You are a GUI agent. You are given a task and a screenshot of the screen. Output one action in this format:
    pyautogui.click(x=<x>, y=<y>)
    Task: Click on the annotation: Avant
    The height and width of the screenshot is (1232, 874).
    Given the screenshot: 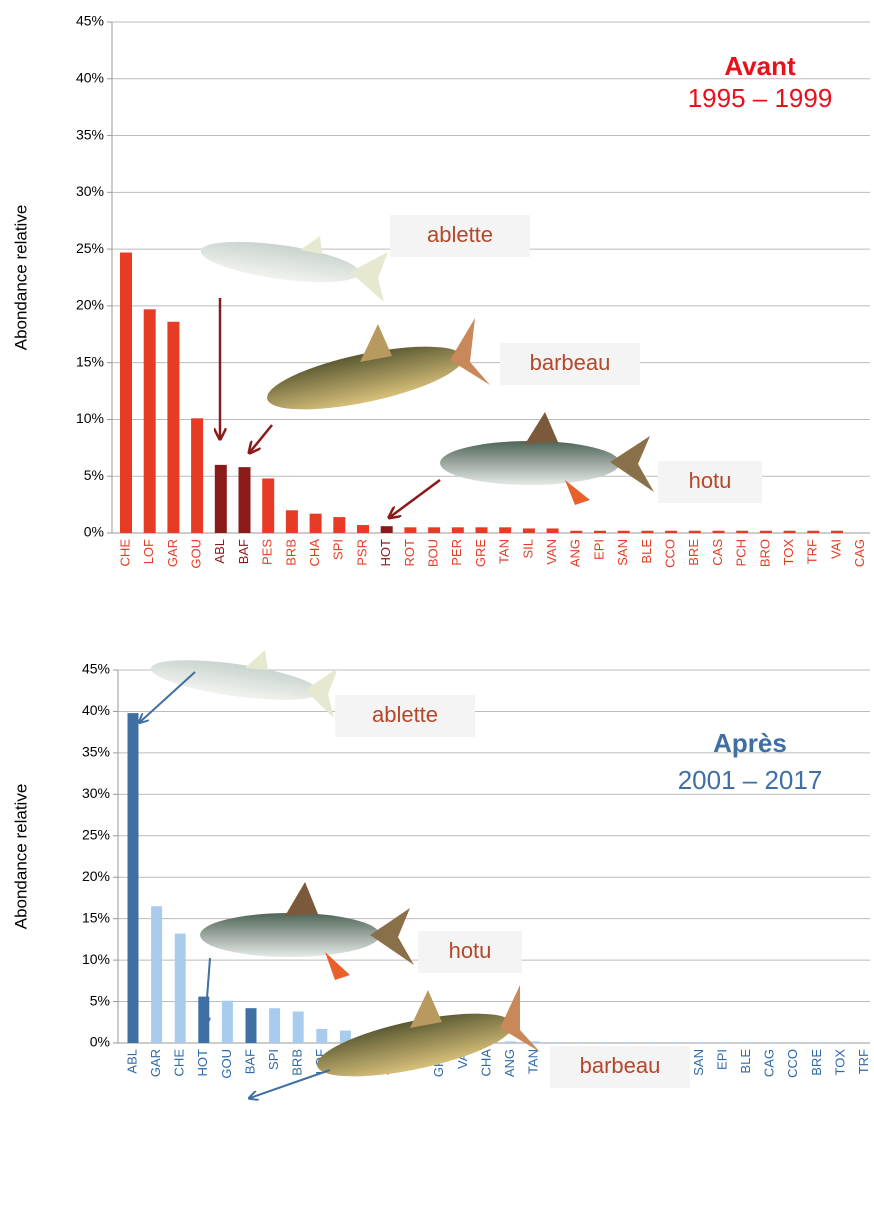 What is the action you would take?
    pyautogui.click(x=760, y=66)
    